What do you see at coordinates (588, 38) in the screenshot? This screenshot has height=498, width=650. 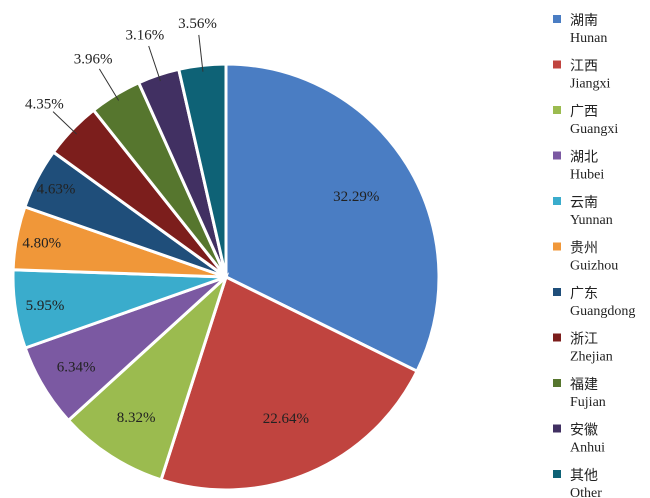 I see `legend-label-en: Hunan` at bounding box center [588, 38].